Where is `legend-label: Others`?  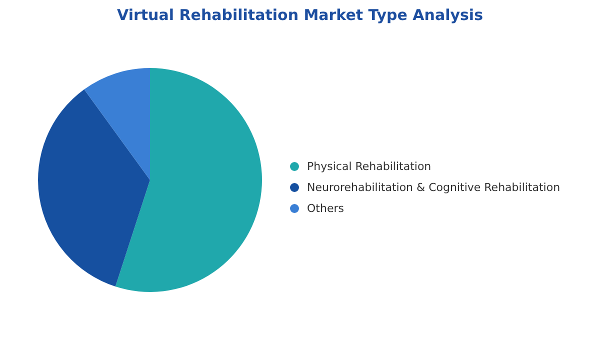 legend-label: Others is located at coordinates (325, 208).